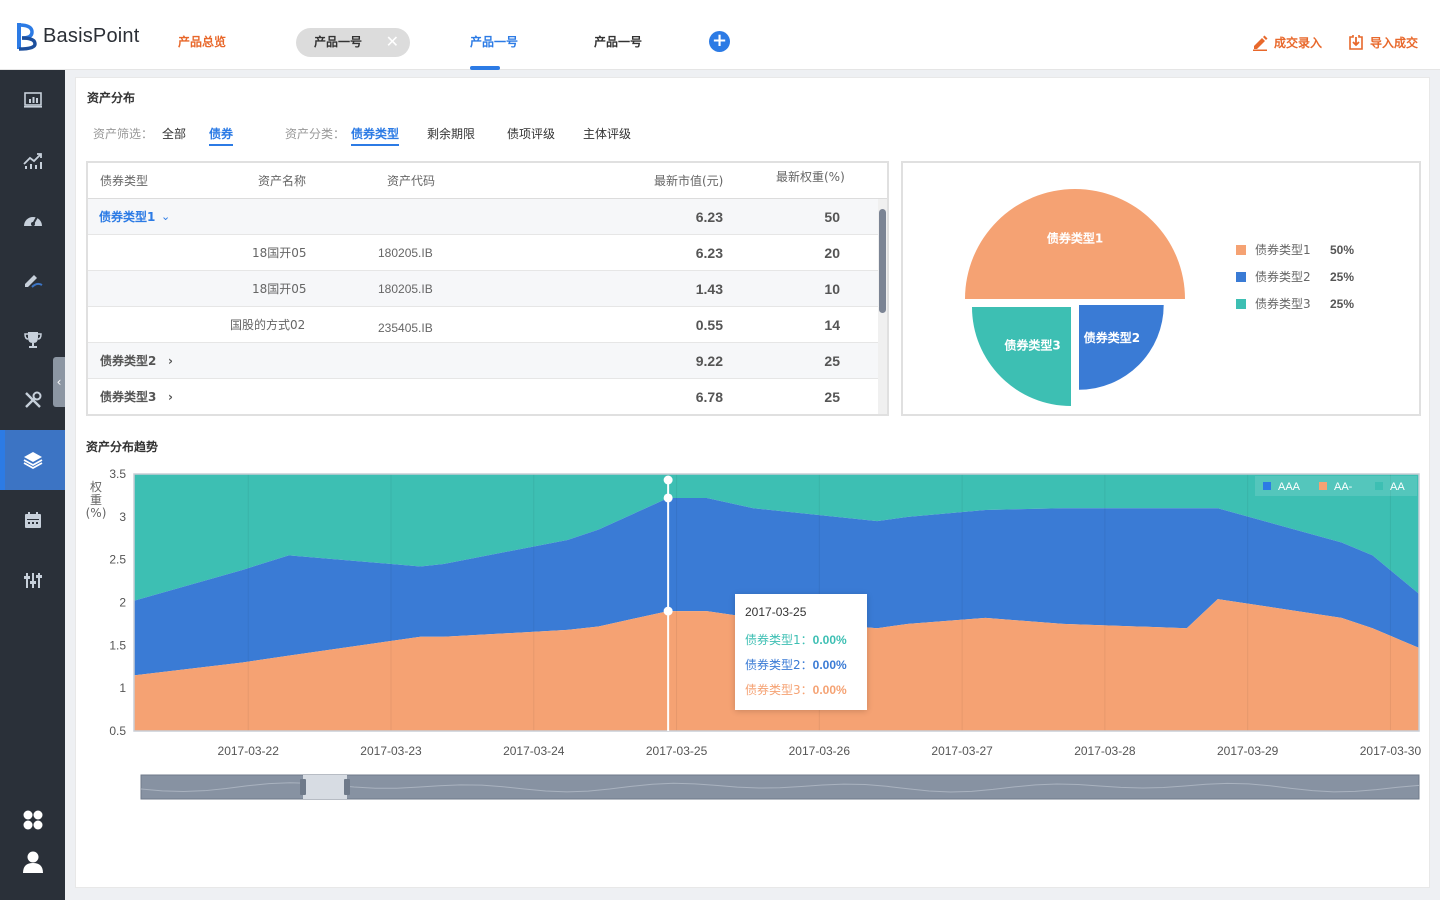  I want to click on table-row-group-2: 债券类型2 › 9.22 25, so click(483, 361).